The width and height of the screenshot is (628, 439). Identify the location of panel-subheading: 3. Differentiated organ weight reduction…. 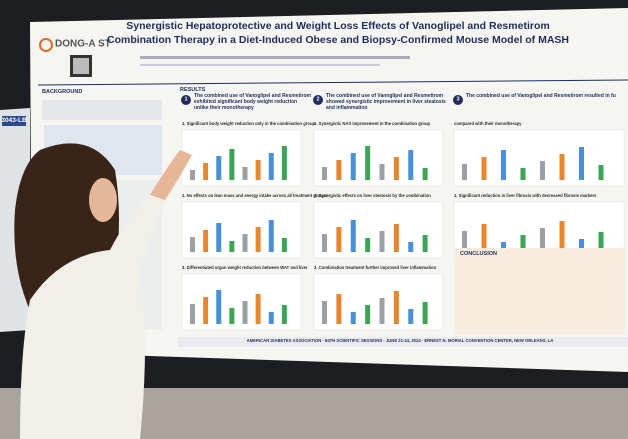
(245, 267).